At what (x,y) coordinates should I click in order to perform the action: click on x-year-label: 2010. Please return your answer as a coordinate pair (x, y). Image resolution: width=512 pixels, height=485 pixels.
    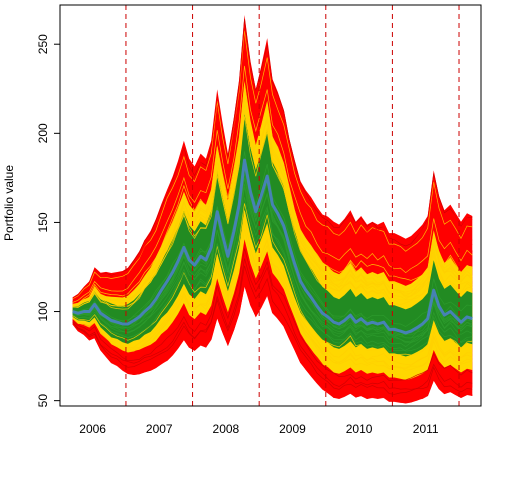
    Looking at the image, I should click on (359, 429).